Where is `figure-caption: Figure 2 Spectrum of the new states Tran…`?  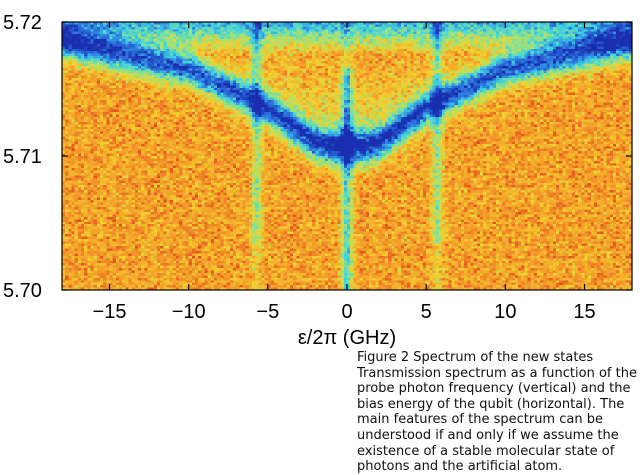
figure-caption: Figure 2 Spectrum of the new states Tran… is located at coordinates (497, 412).